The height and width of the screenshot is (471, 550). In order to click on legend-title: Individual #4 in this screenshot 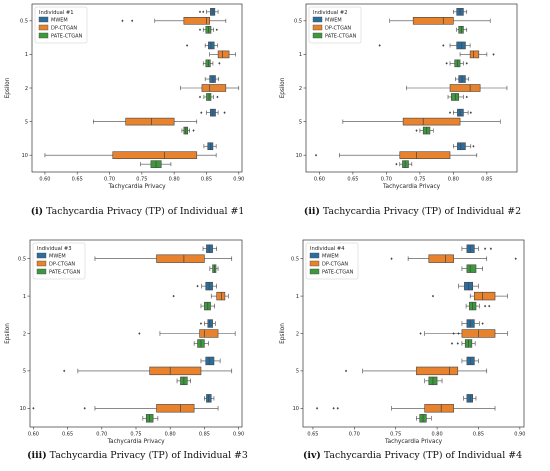, I will do `click(327, 249)`.